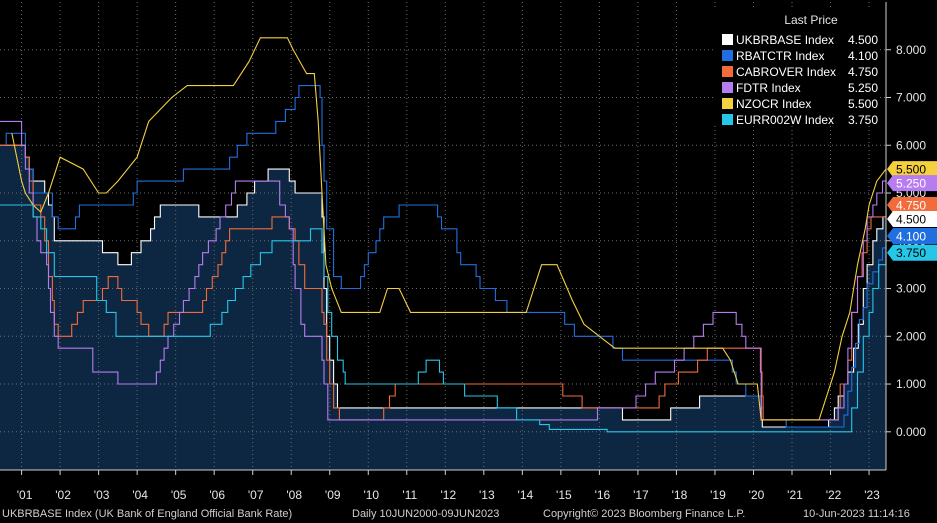 The height and width of the screenshot is (523, 937). Describe the element at coordinates (911, 432) in the screenshot. I see `y-tick-label: 0.000` at that location.